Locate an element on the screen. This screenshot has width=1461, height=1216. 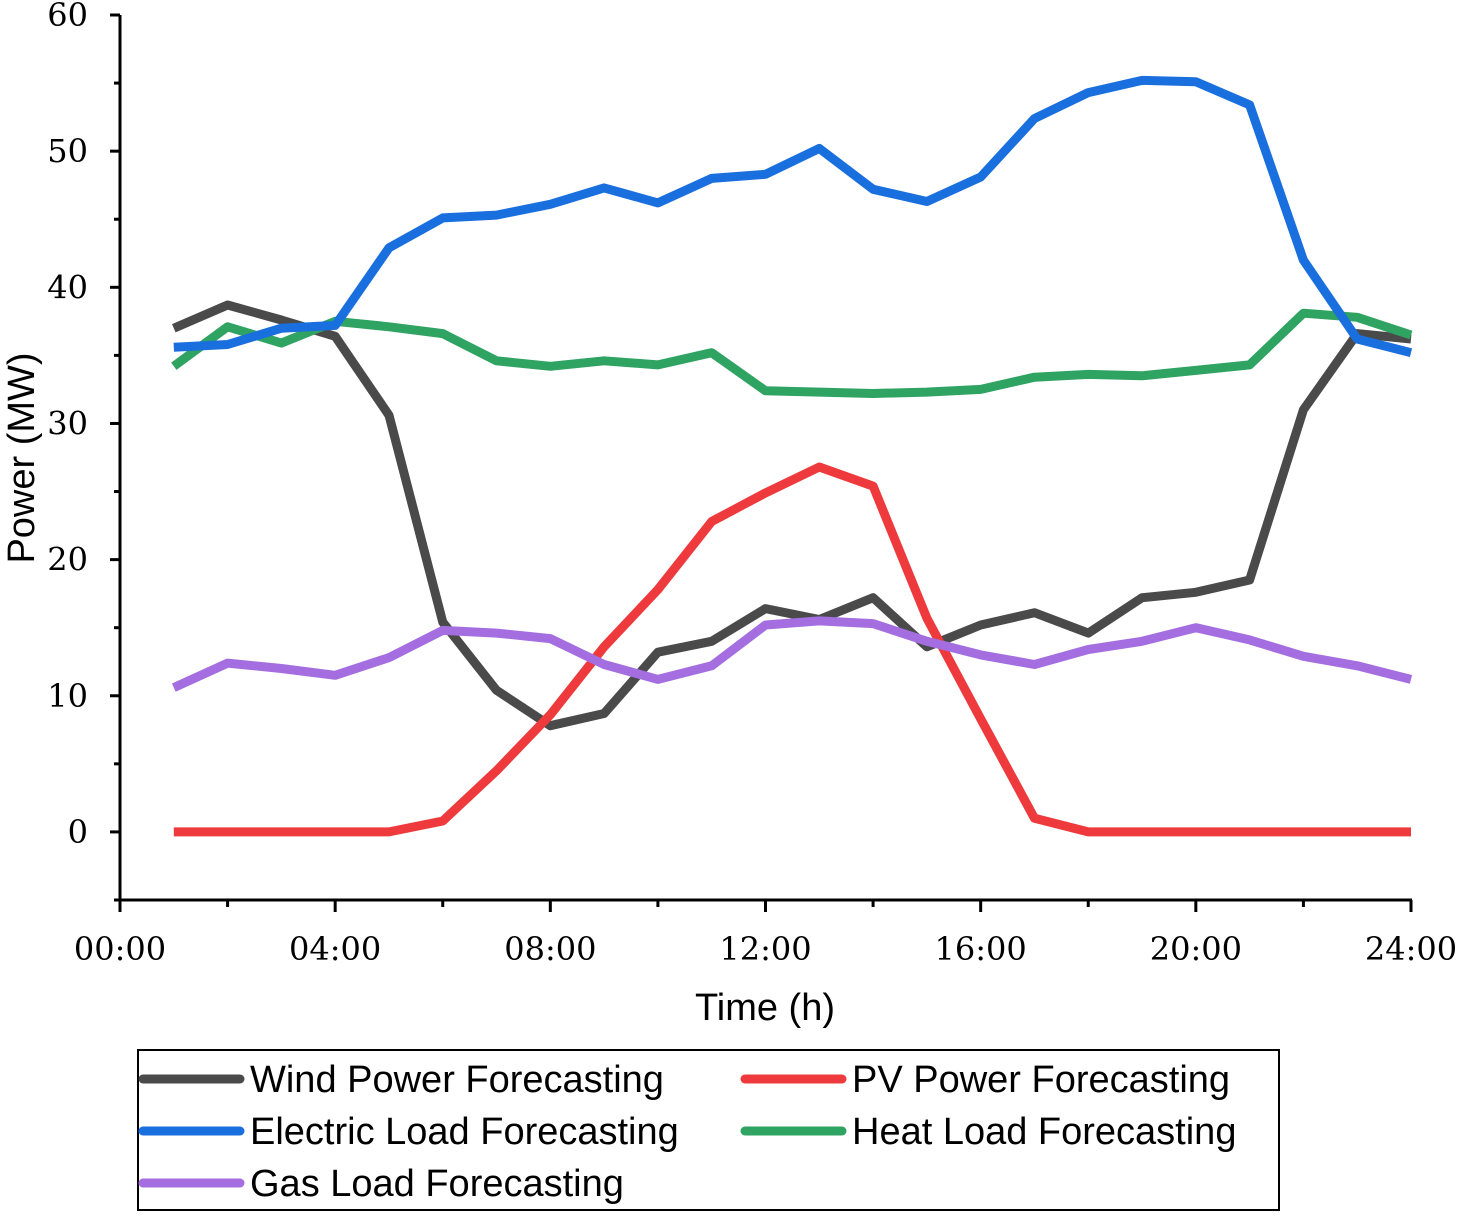
y-tick-label: 20 is located at coordinates (67, 560).